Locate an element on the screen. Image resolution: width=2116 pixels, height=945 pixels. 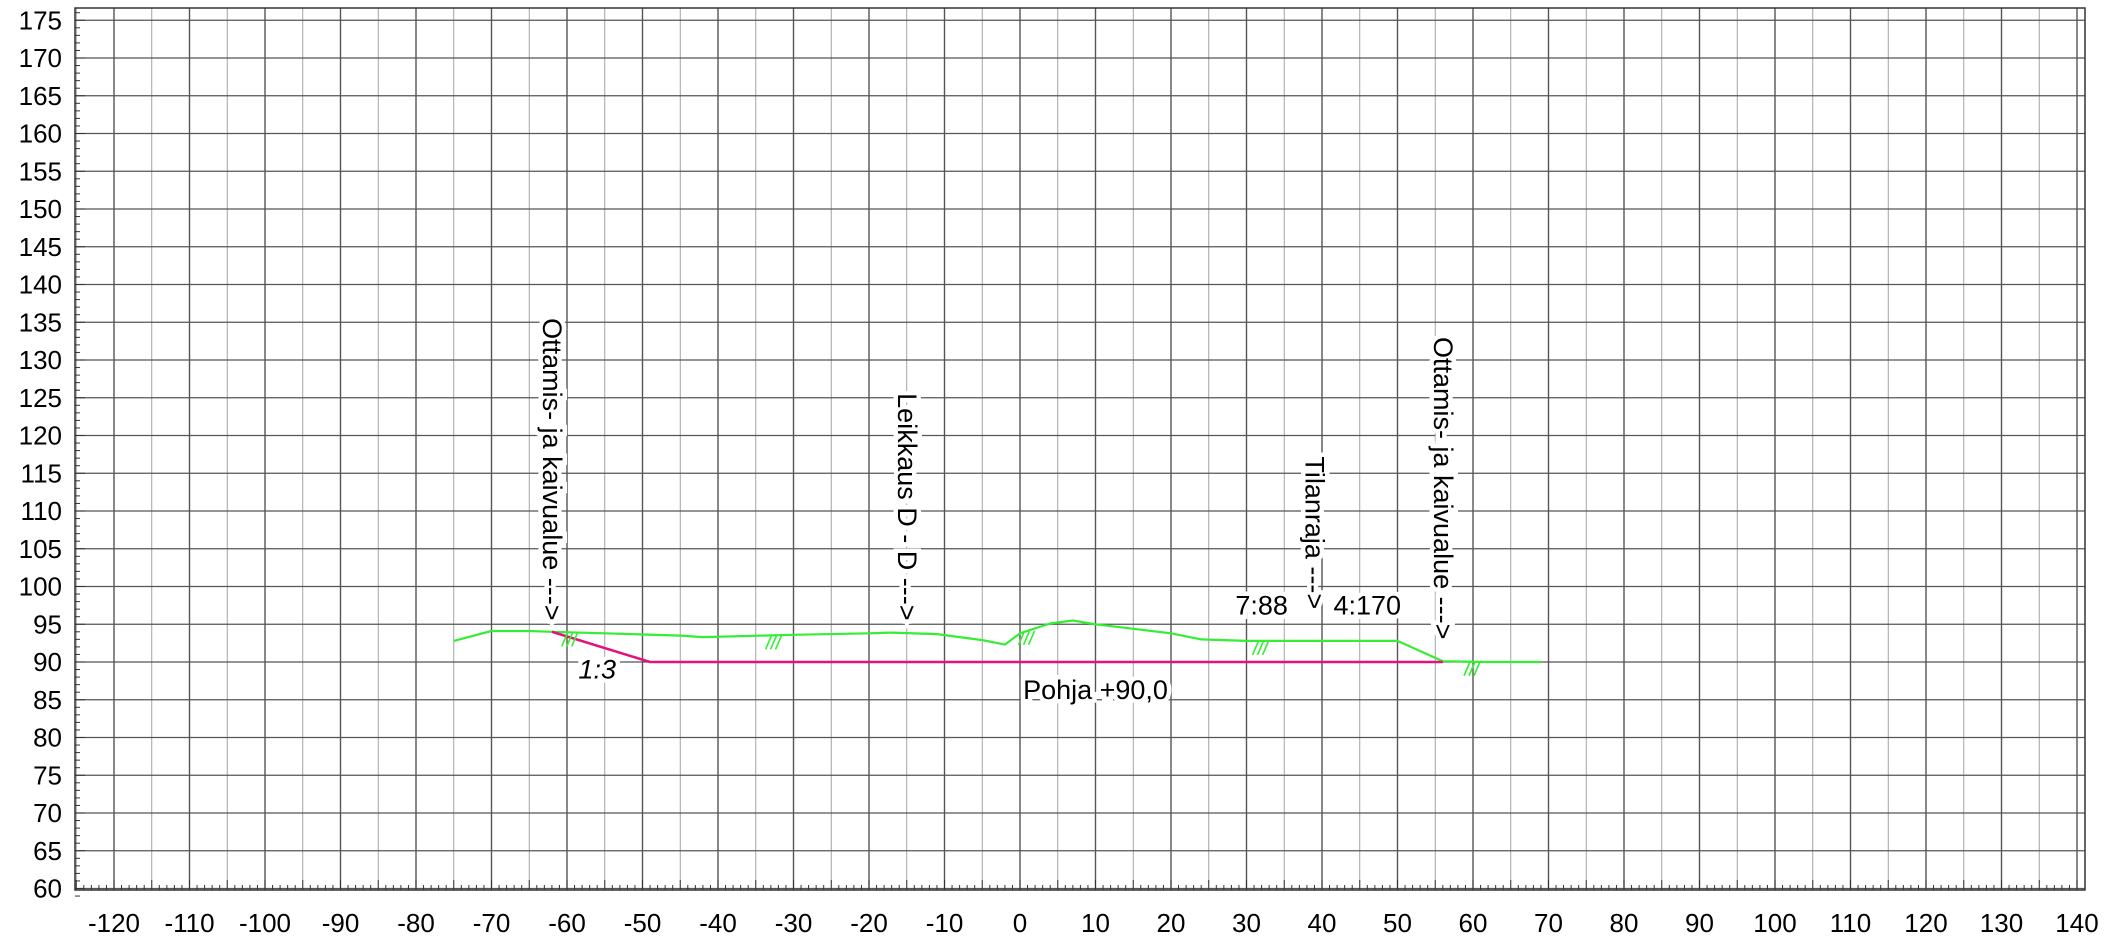
y-tick-label: 115 is located at coordinates (41, 473).